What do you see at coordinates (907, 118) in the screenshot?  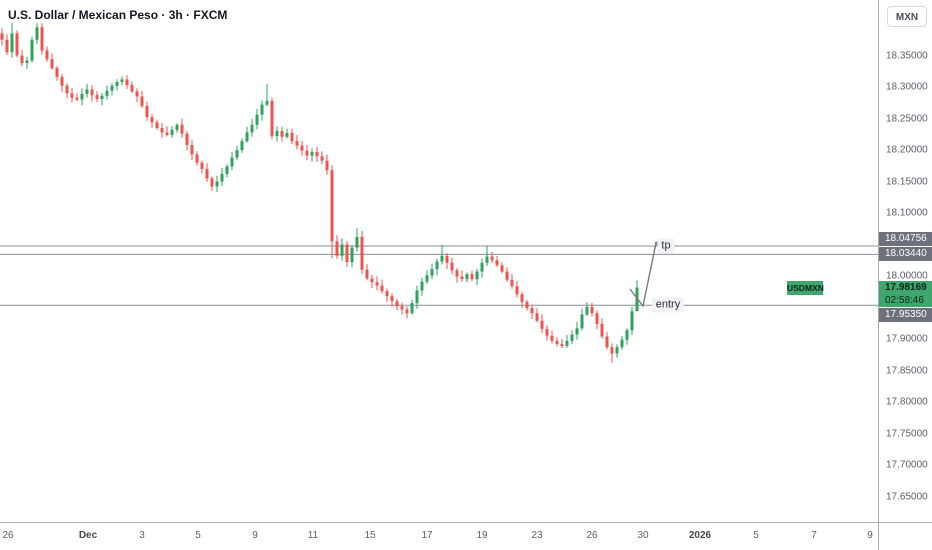 I see `price-tick-label: 18.25000` at bounding box center [907, 118].